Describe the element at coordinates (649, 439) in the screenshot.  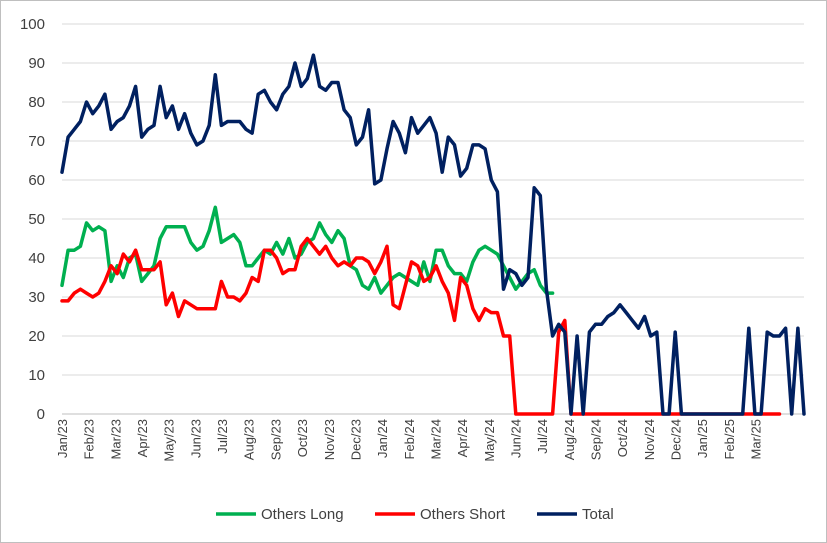
I see `x-tick-label: Nov/24` at that location.